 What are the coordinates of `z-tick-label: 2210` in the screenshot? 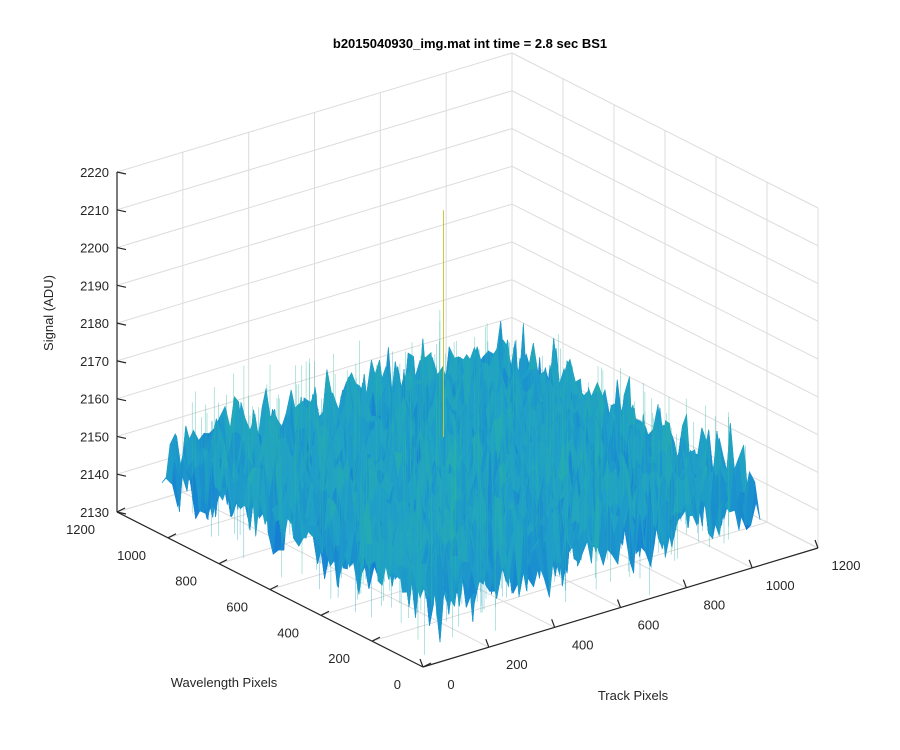 It's located at (94, 210).